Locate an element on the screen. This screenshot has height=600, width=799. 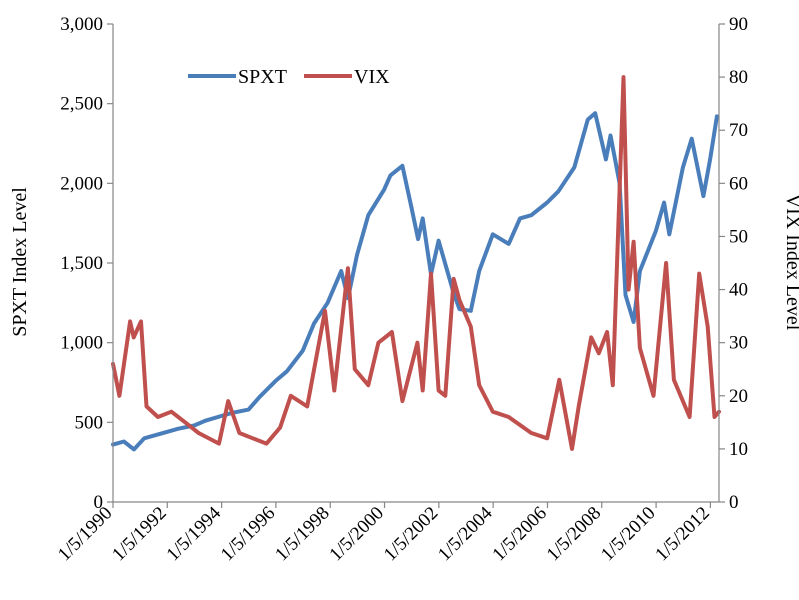
x-tick-label: 1/5/1990 is located at coordinates (85, 534).